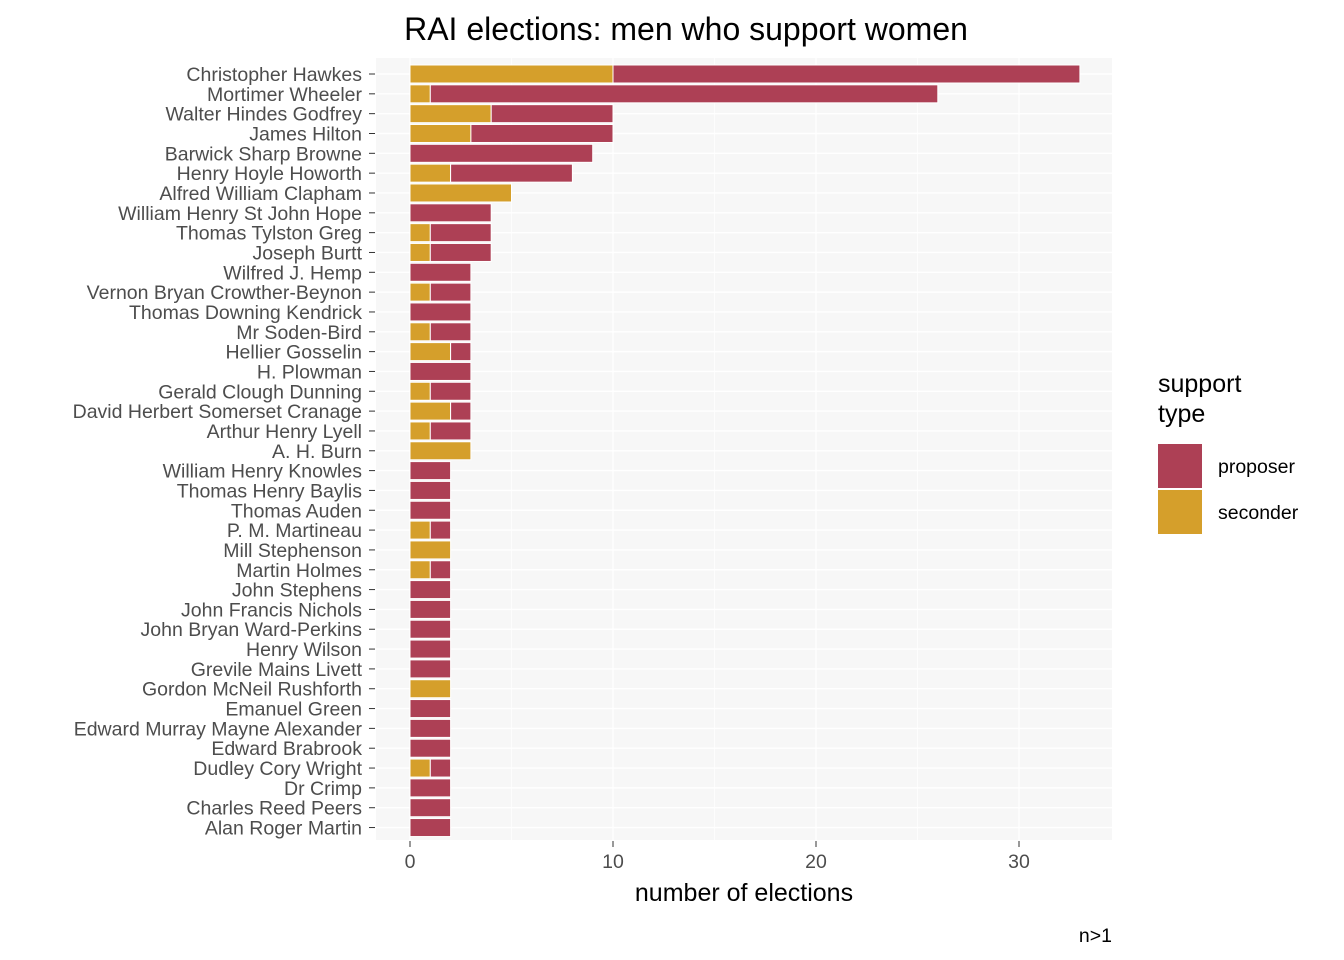 Image resolution: width=1344 pixels, height=960 pixels. What do you see at coordinates (293, 353) in the screenshot?
I see `y-tick-label: Hellier Gosselin` at bounding box center [293, 353].